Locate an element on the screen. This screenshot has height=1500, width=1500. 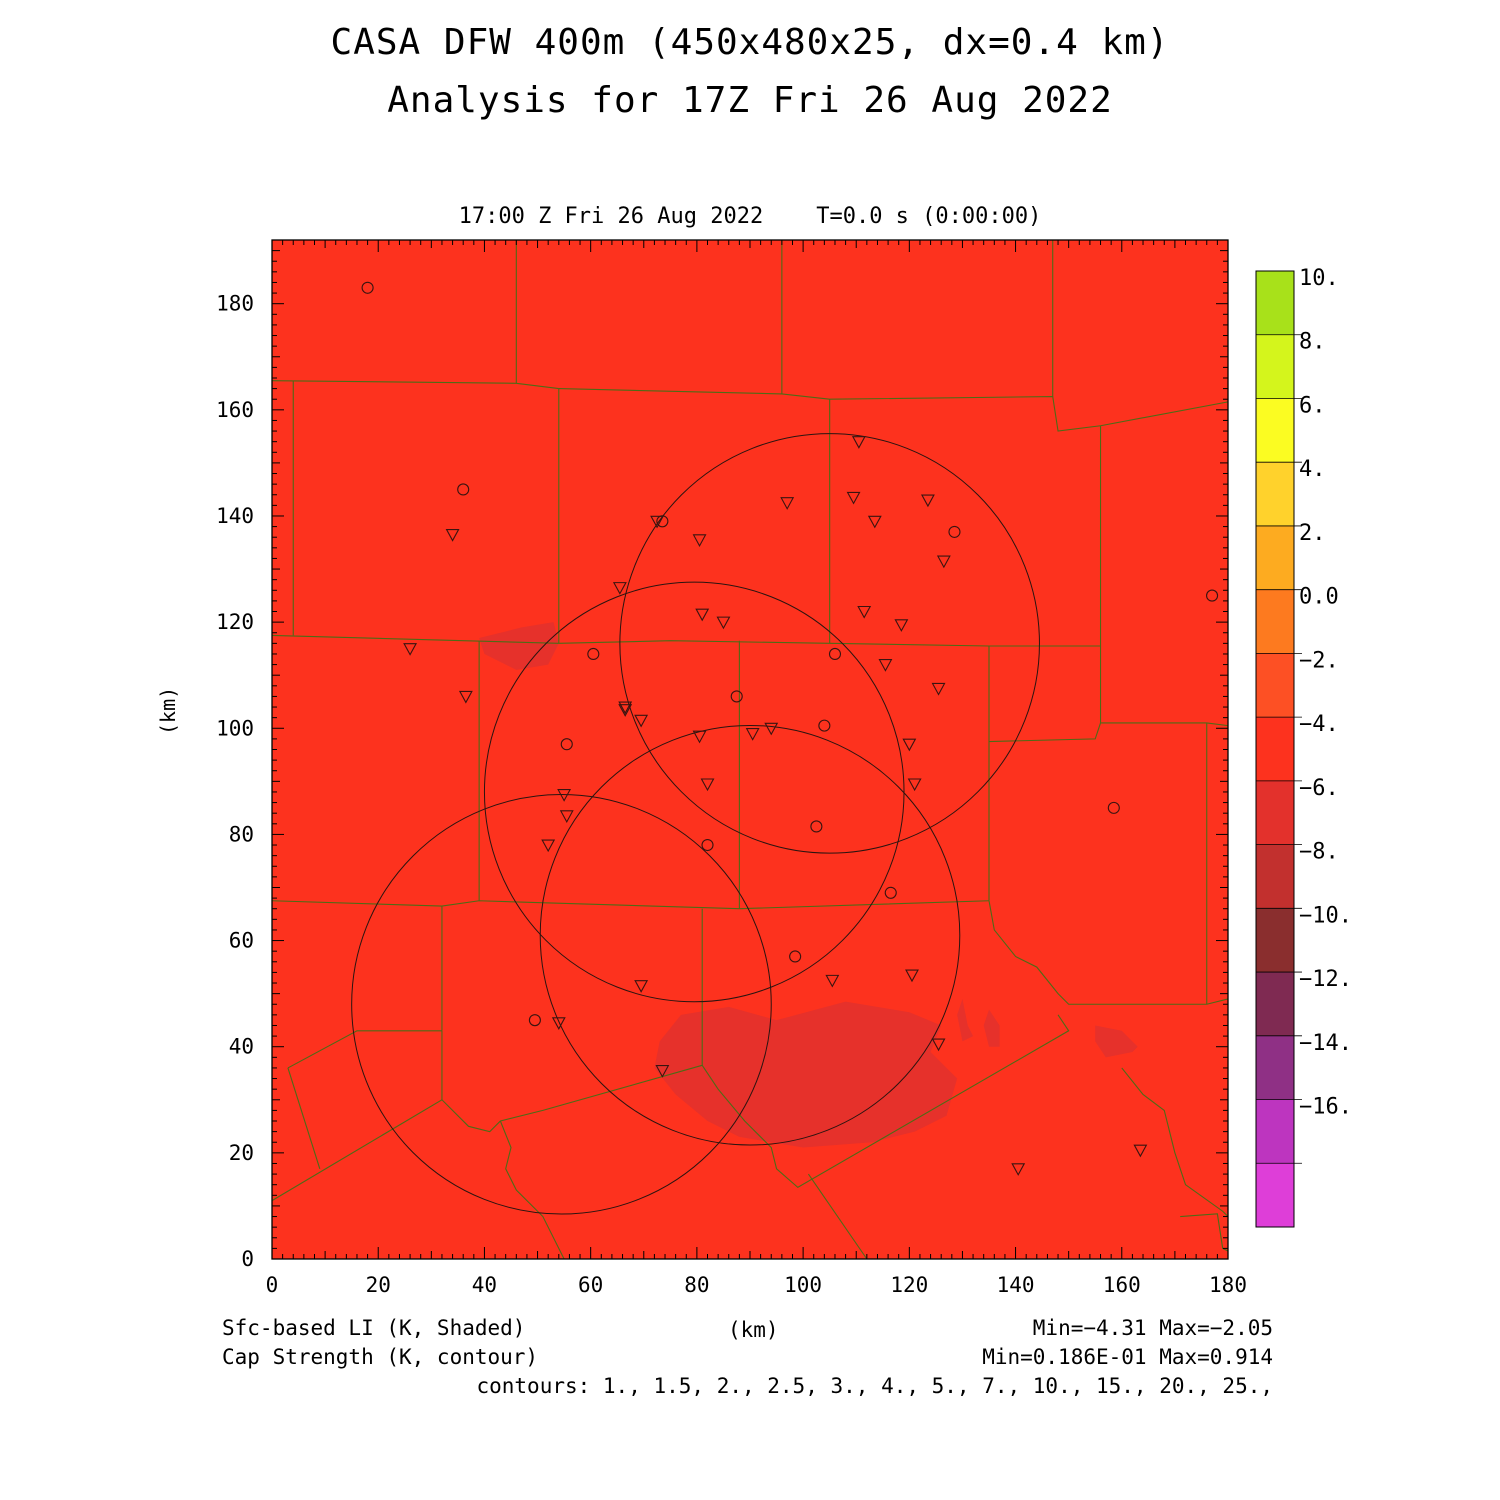
x-tick-label: 0 is located at coordinates (272, 1285).